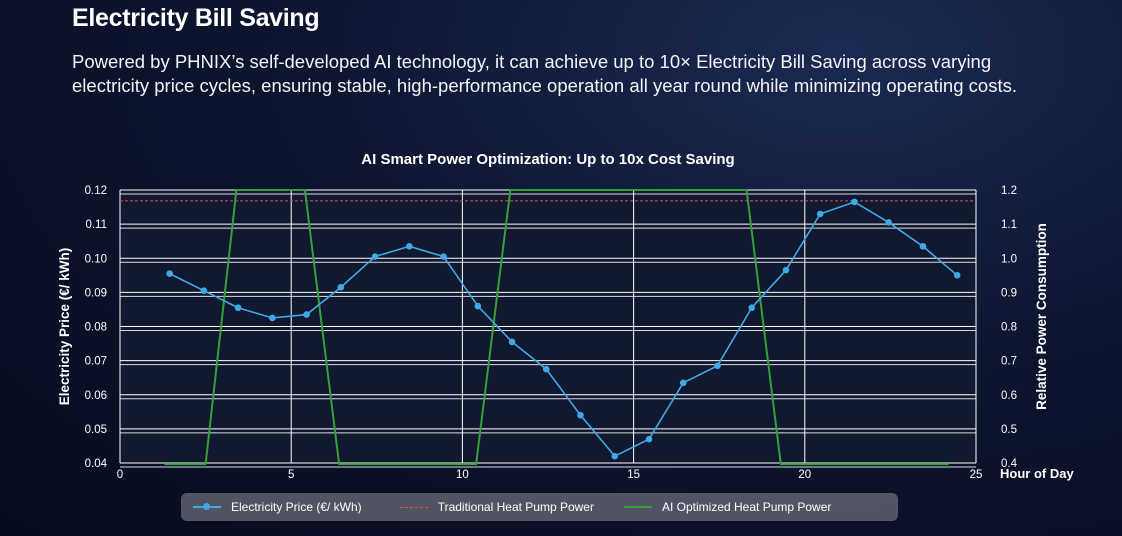 The height and width of the screenshot is (536, 1122). I want to click on y-tick-label: 0.04, so click(96, 464).